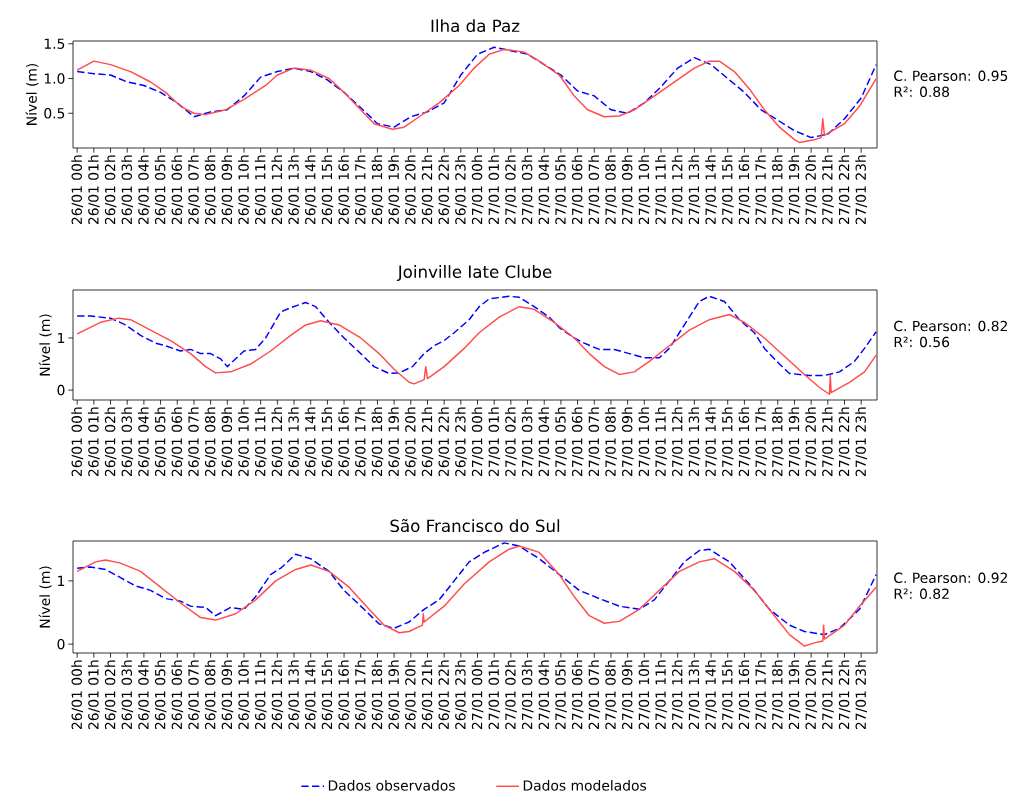 This screenshot has width=1032, height=794. What do you see at coordinates (794, 695) in the screenshot?
I see `x-tick-label: 27/01 19h` at bounding box center [794, 695].